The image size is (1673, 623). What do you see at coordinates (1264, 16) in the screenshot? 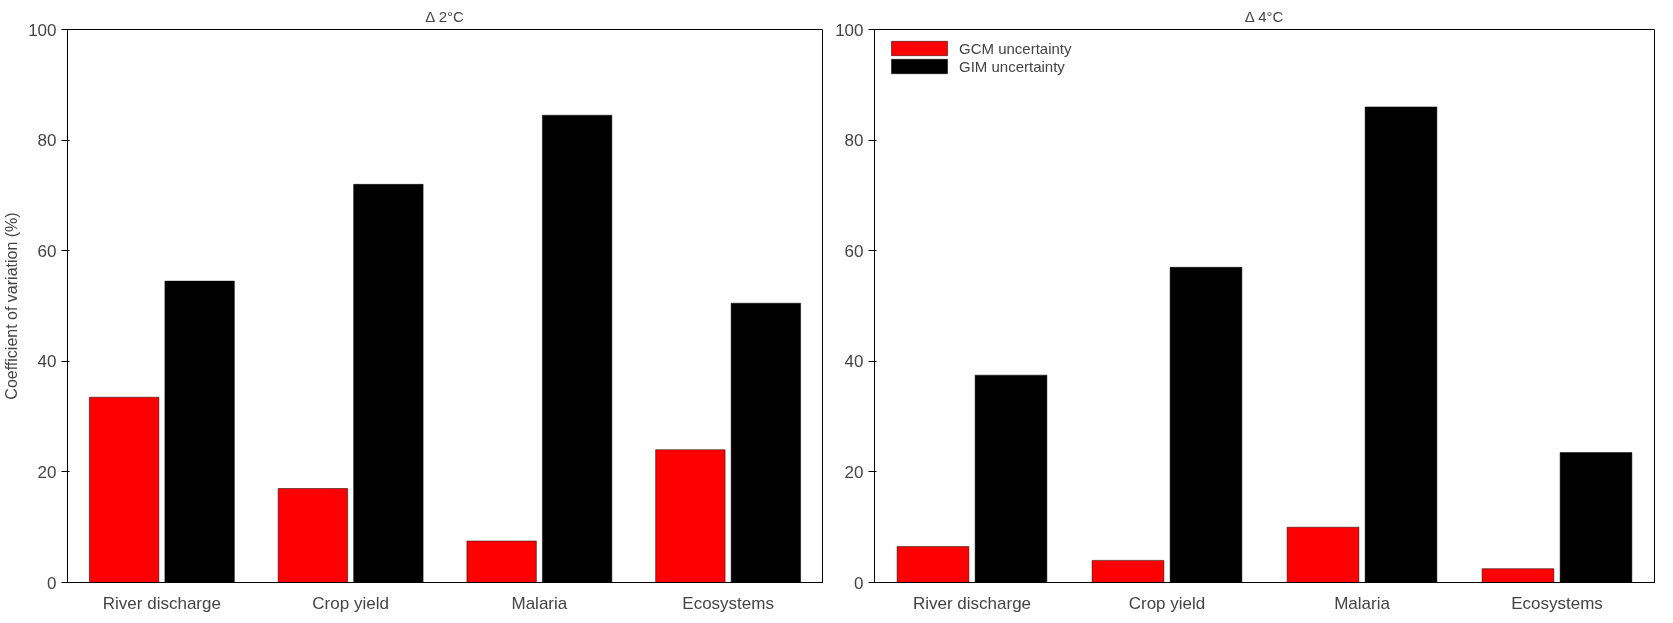
I see `chart-title: Δ 4°C` at bounding box center [1264, 16].